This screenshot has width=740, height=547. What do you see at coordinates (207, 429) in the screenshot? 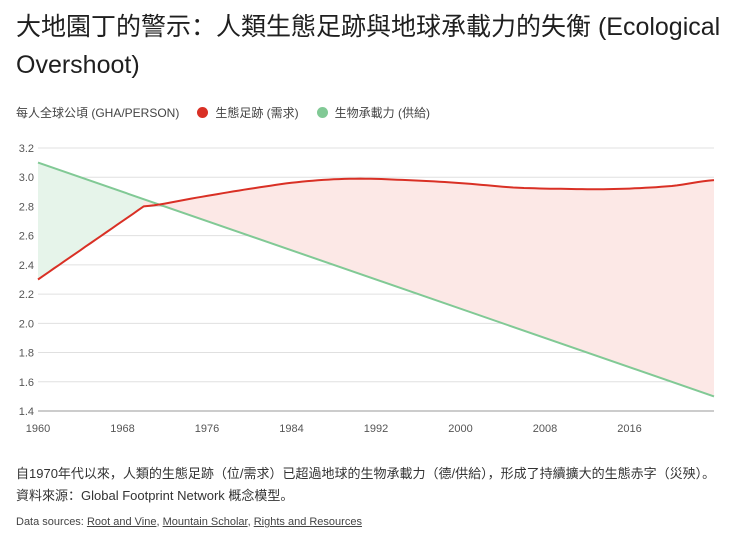
I see `x-tick-label: 1976` at bounding box center [207, 429].